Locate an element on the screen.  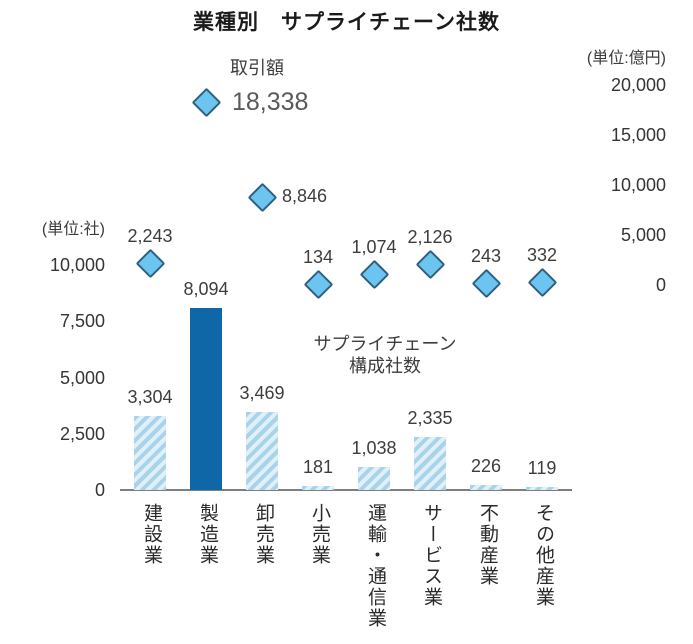
bar-卸売業 is located at coordinates (262, 450).